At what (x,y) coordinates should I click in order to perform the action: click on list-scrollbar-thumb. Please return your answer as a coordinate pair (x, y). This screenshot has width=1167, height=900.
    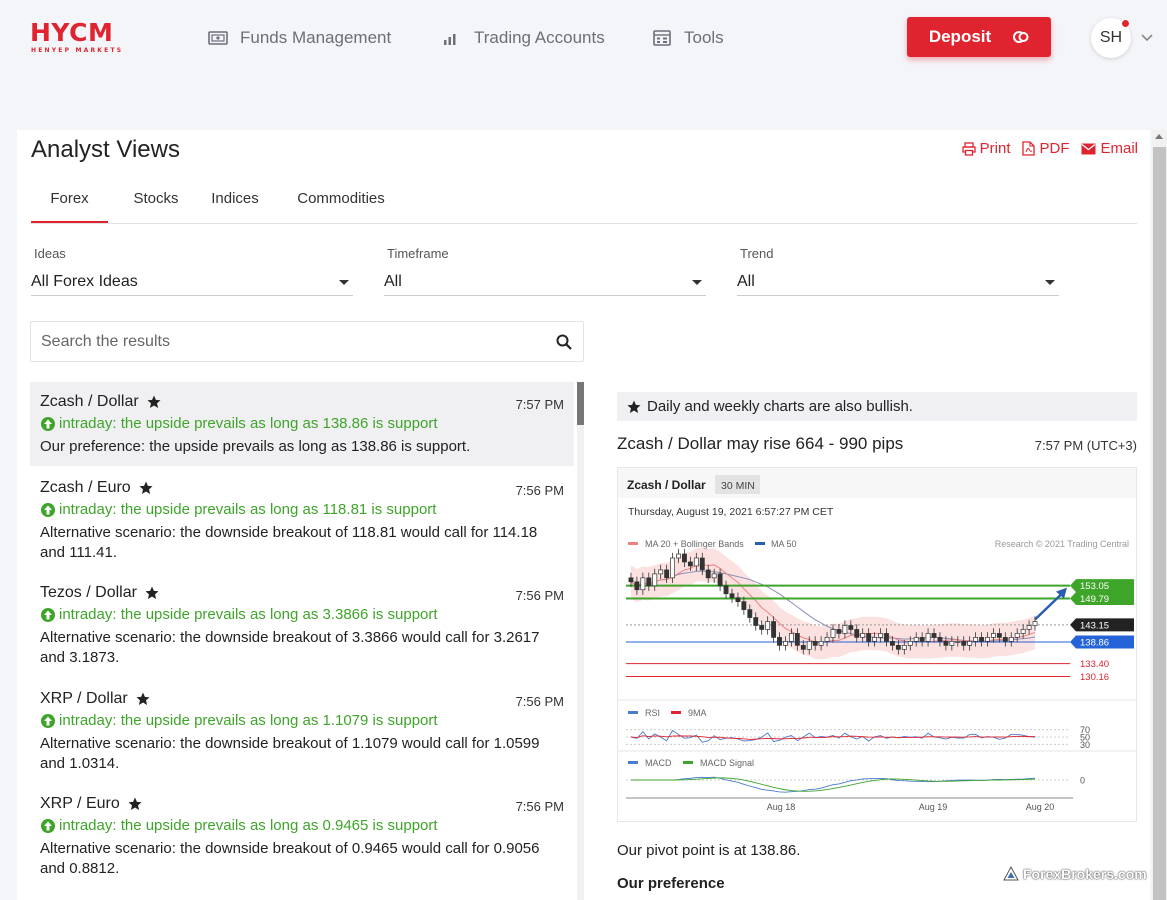
    Looking at the image, I should click on (580, 403).